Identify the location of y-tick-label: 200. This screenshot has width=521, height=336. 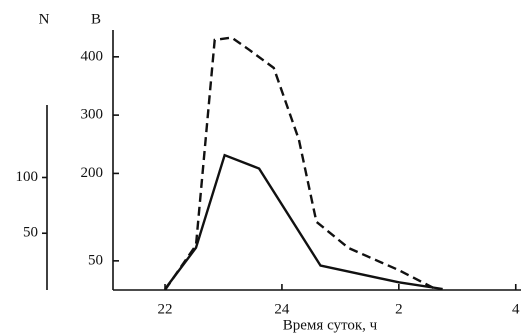
(92, 173).